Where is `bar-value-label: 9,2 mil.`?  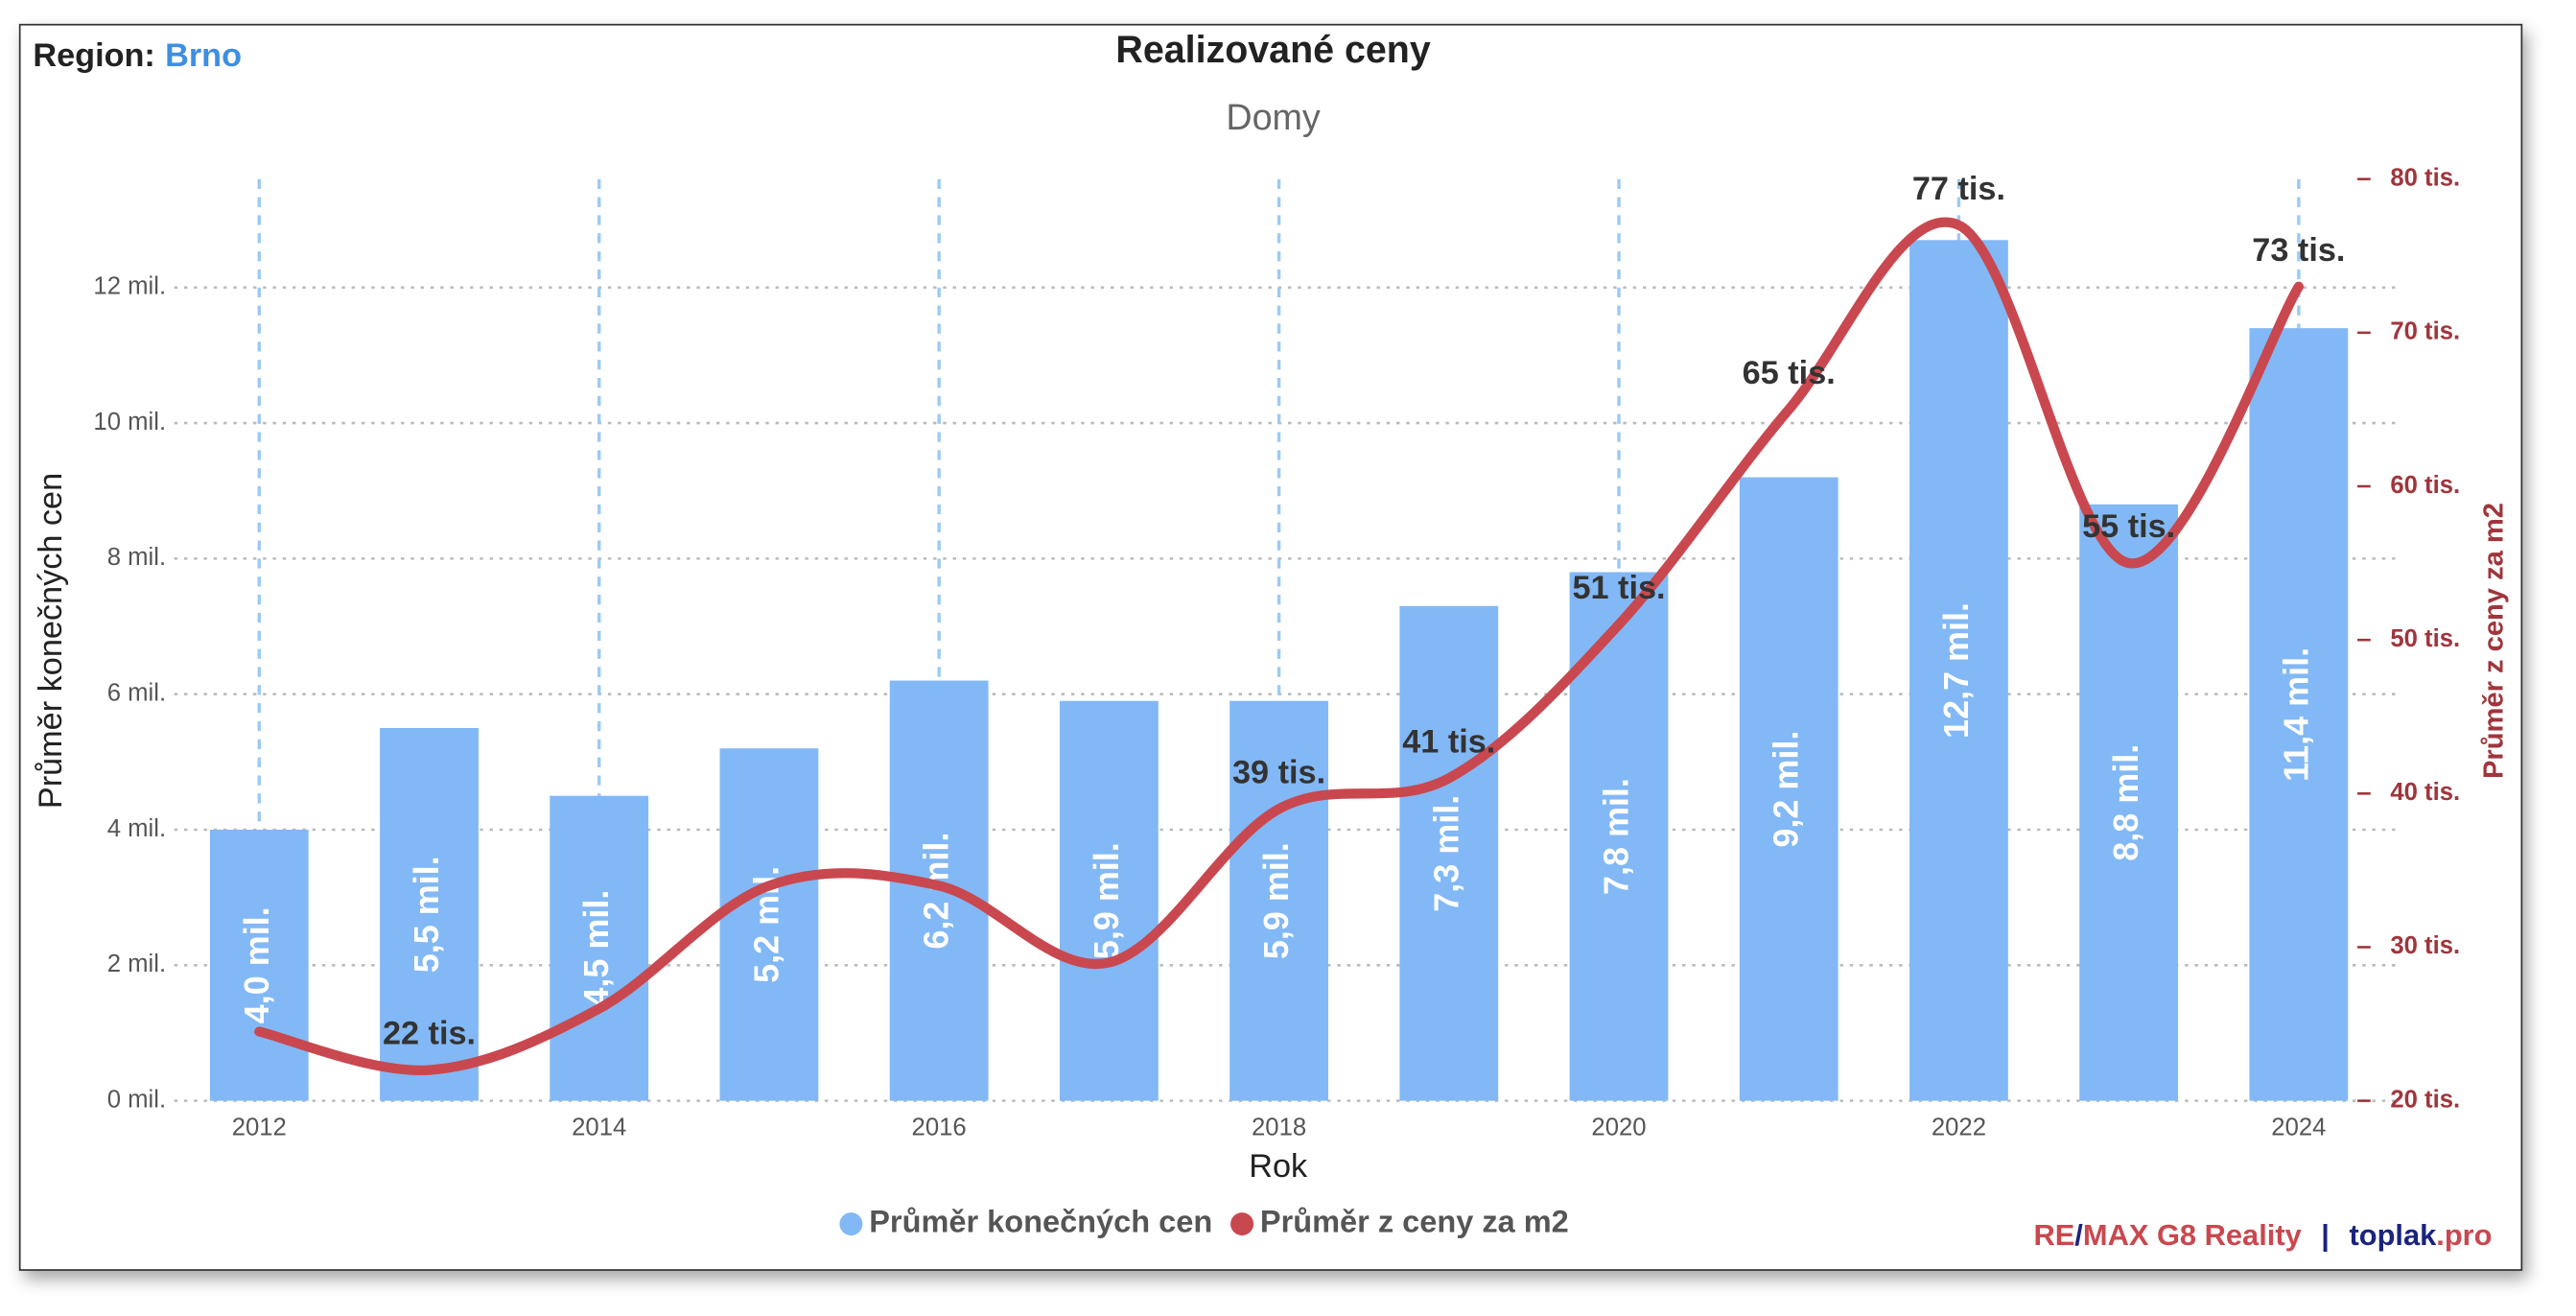 bar-value-label: 9,2 mil. is located at coordinates (1786, 789).